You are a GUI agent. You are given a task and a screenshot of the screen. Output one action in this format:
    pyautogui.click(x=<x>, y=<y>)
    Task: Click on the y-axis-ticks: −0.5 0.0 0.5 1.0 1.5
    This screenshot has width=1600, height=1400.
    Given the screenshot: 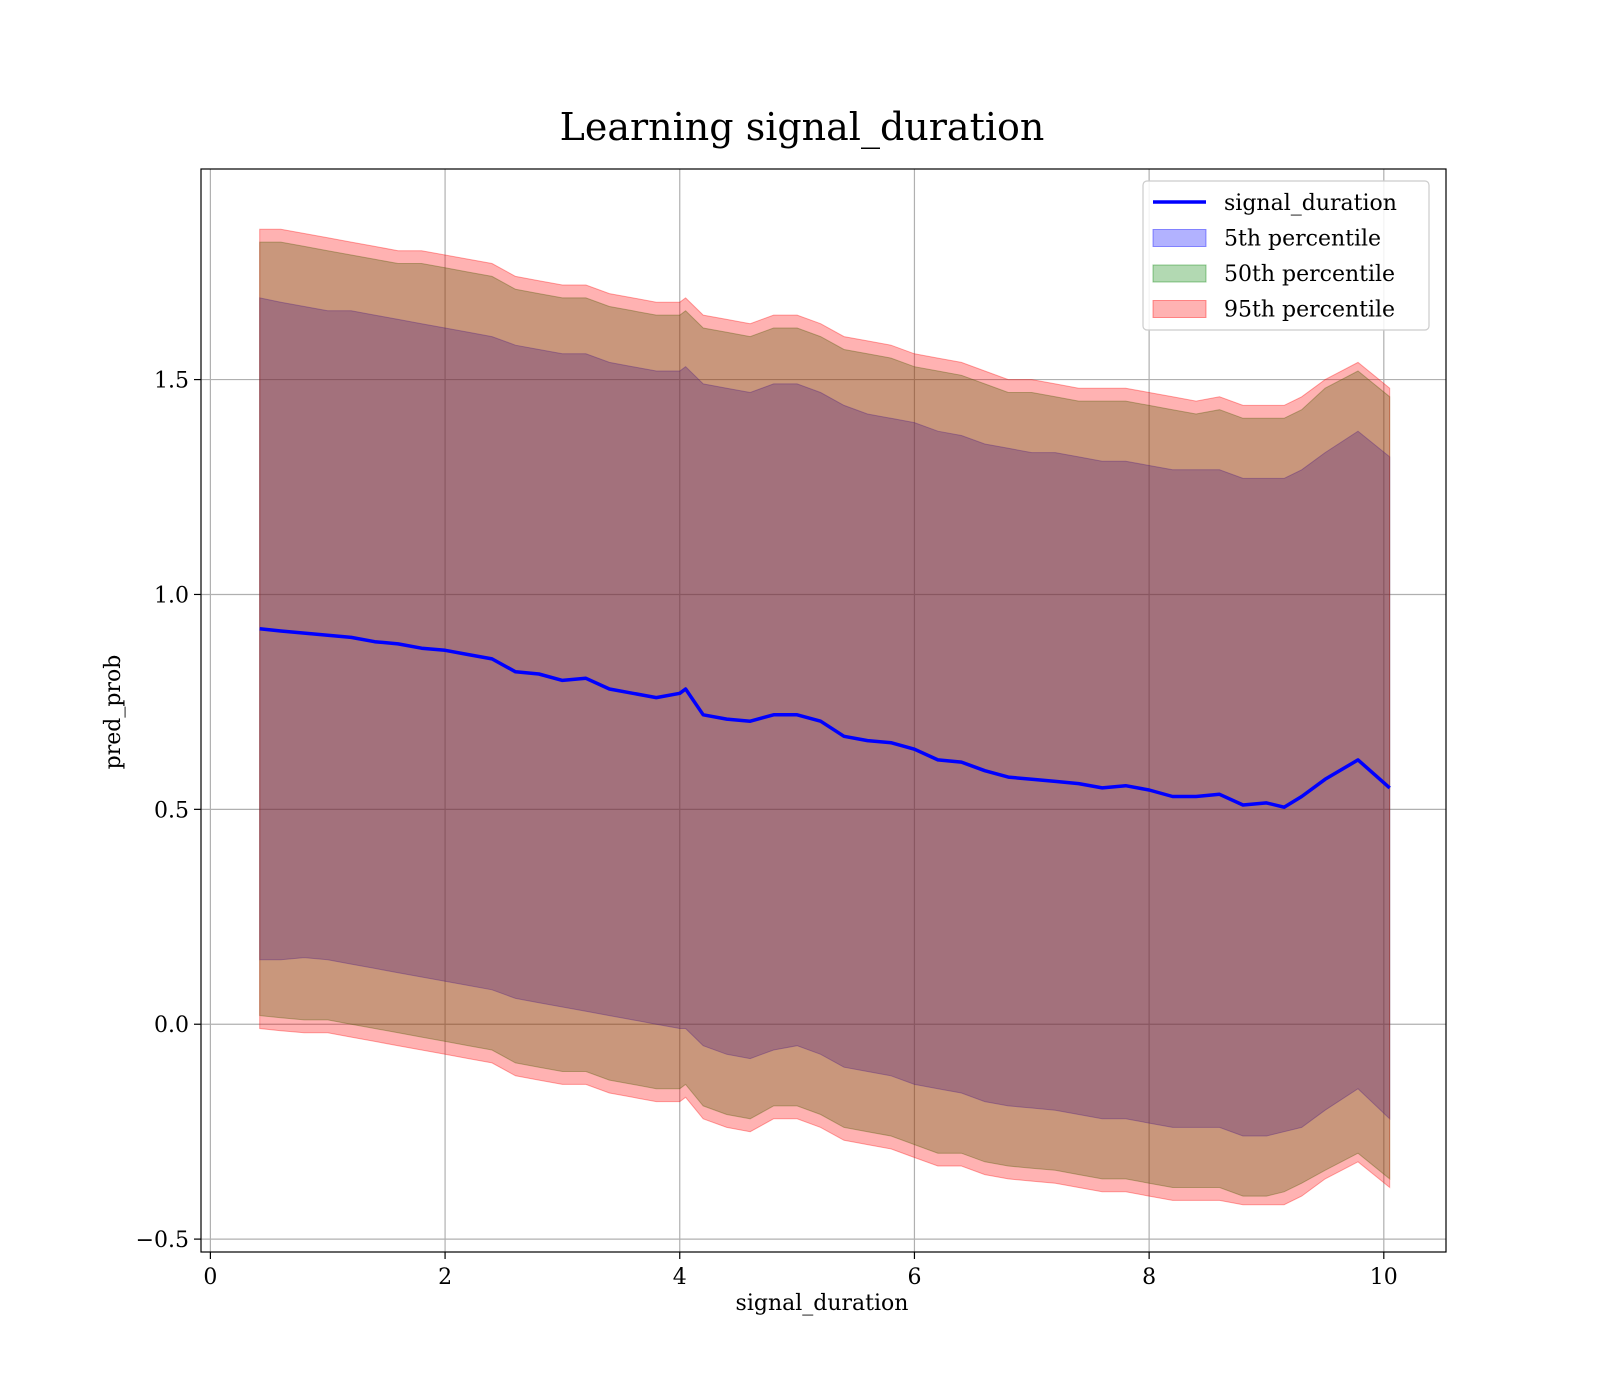 What is the action you would take?
    pyautogui.click(x=168, y=811)
    